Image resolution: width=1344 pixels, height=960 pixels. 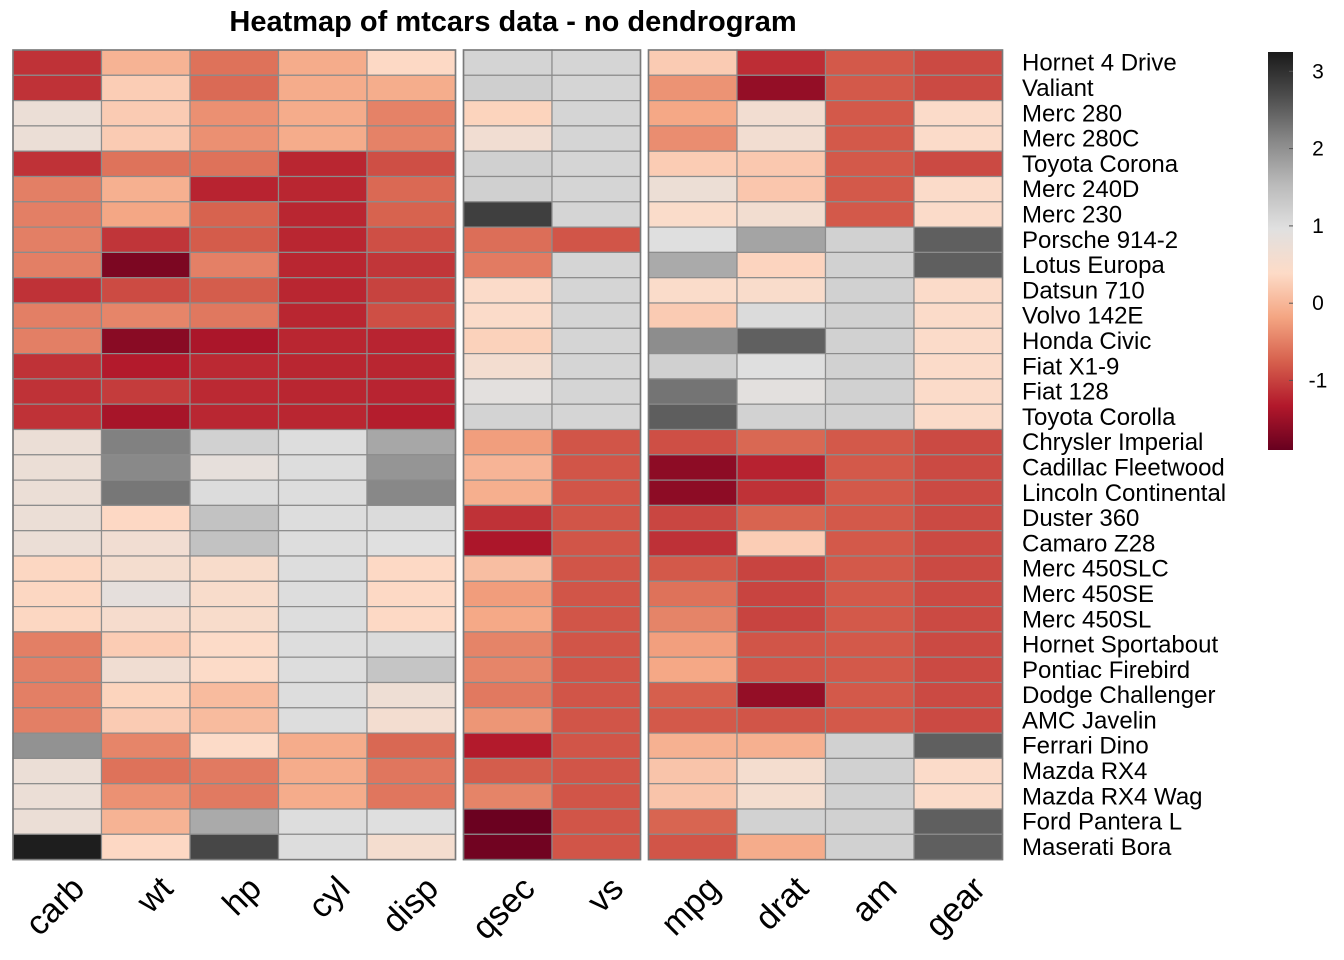 What do you see at coordinates (1112, 796) in the screenshot?
I see `row-label: Mazda RX4 Wag` at bounding box center [1112, 796].